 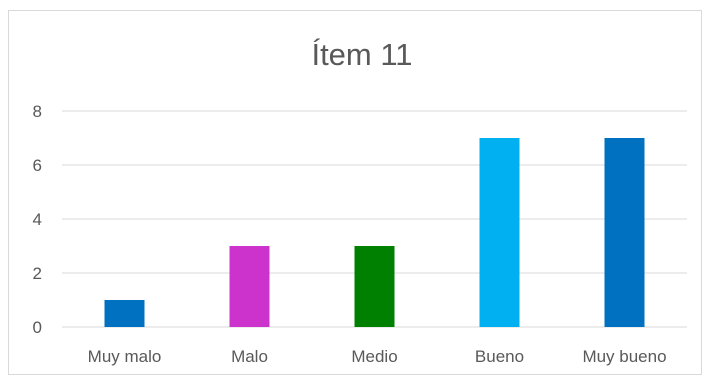 I want to click on y-axis-ticks: 0 2 4 6 8, so click(x=37, y=219).